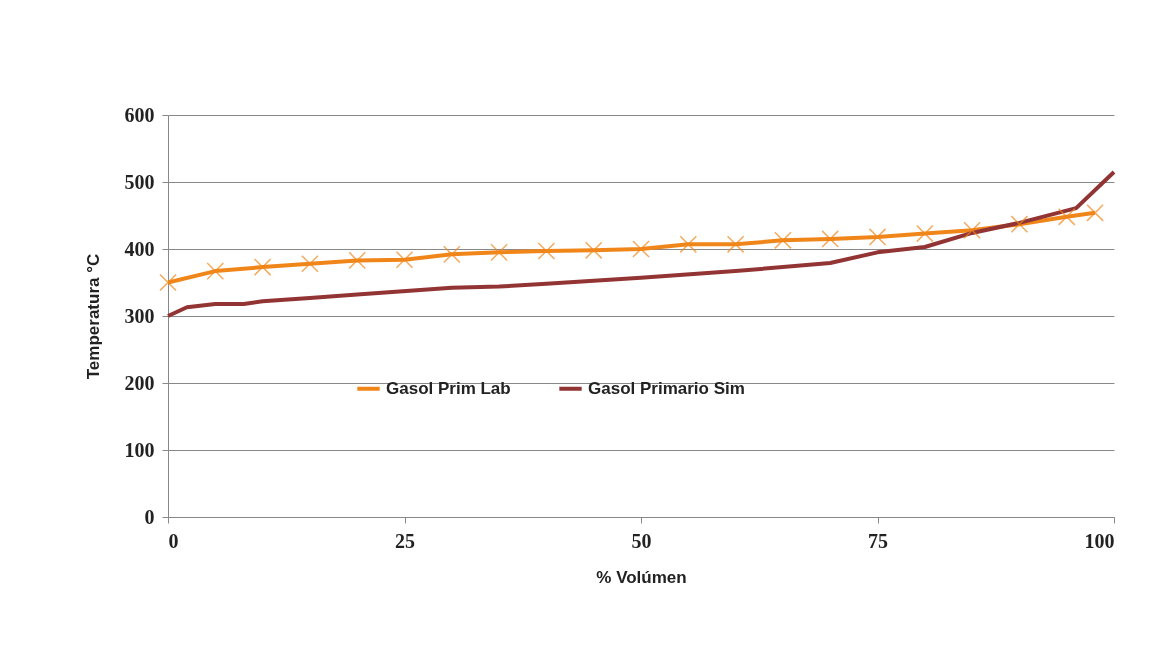 This screenshot has width=1169, height=660. I want to click on y-tick-label: 0, so click(149, 516).